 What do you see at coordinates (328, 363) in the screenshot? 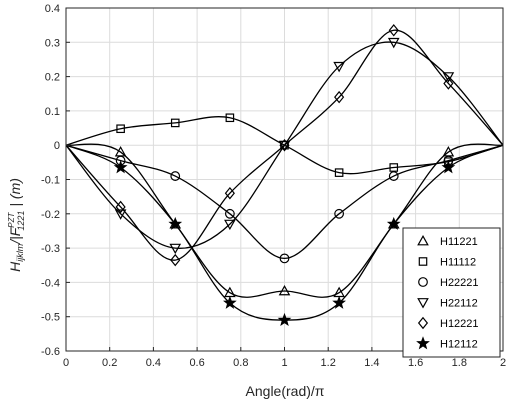
I see `x-tick-label: 1.2` at bounding box center [328, 363].